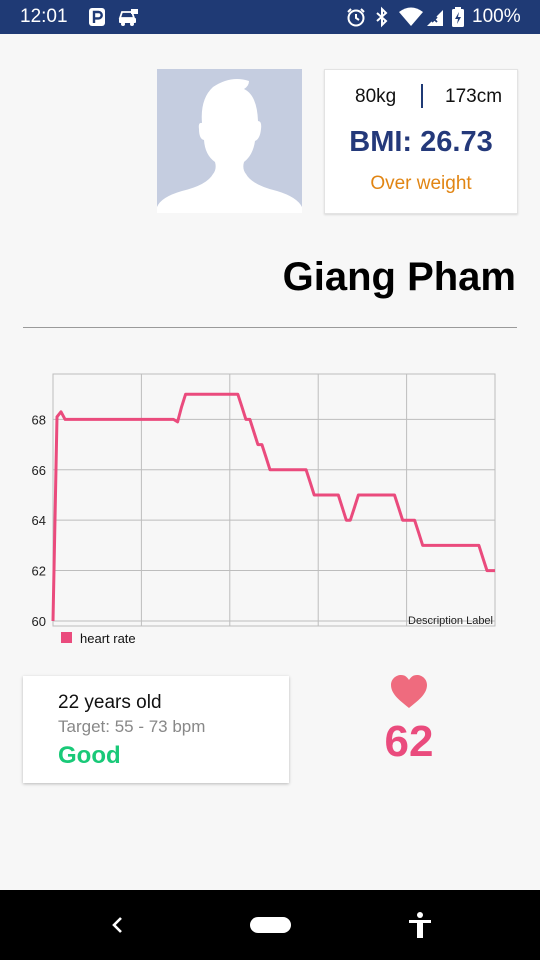 The height and width of the screenshot is (960, 540). What do you see at coordinates (376, 96) in the screenshot?
I see `weight-value: 80kg` at bounding box center [376, 96].